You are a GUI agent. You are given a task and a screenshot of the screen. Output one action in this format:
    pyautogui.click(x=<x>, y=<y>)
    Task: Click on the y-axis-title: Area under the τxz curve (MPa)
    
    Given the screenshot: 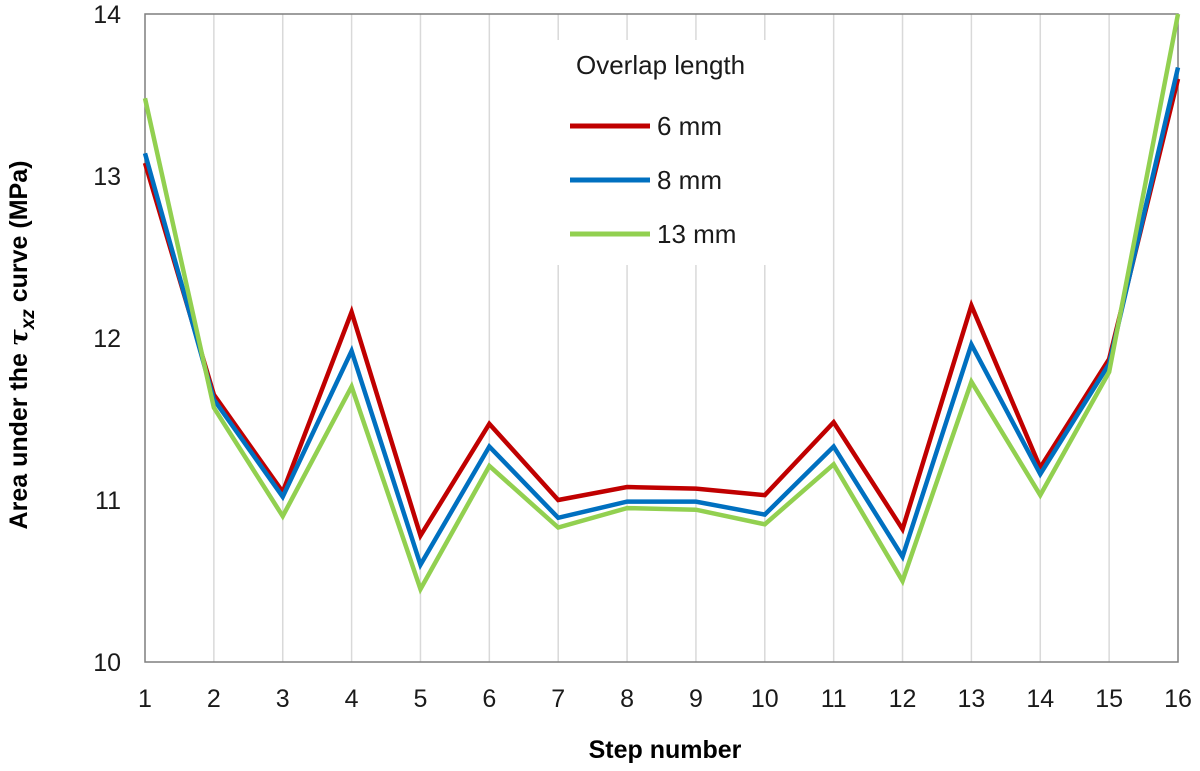 What is the action you would take?
    pyautogui.click(x=21, y=345)
    